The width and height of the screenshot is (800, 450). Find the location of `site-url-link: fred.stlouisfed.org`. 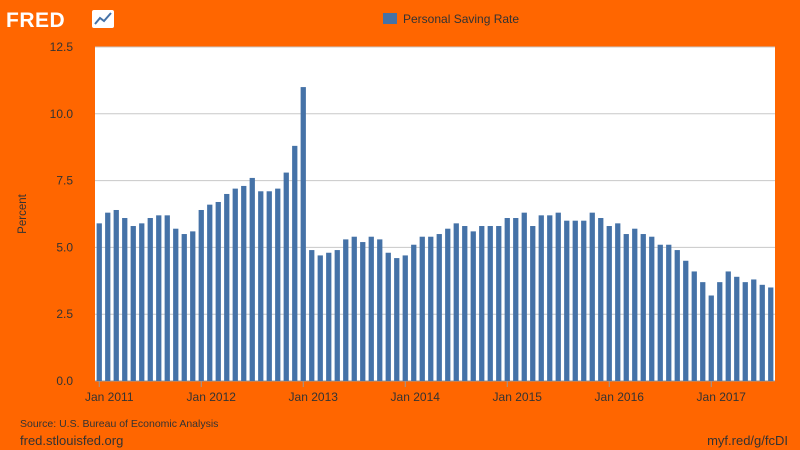

site-url-link: fred.stlouisfed.org is located at coordinates (71, 440).